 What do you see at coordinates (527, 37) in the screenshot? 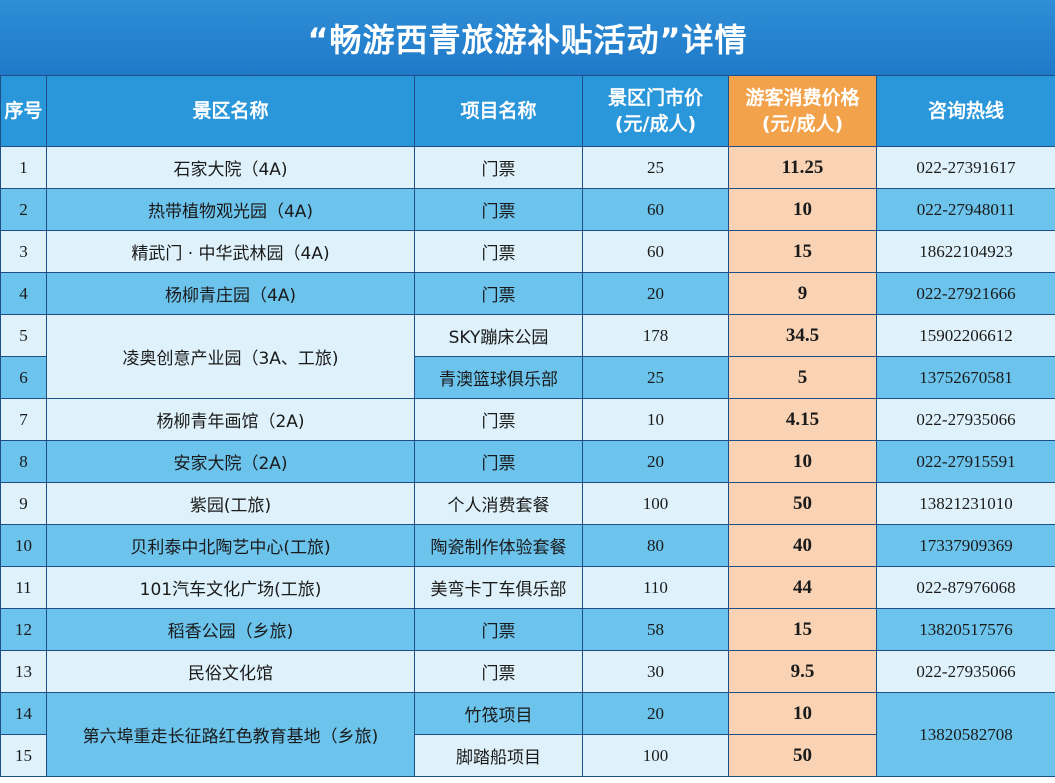
I see `page-title: “畅游西青旅游补贴活动”详情` at bounding box center [527, 37].